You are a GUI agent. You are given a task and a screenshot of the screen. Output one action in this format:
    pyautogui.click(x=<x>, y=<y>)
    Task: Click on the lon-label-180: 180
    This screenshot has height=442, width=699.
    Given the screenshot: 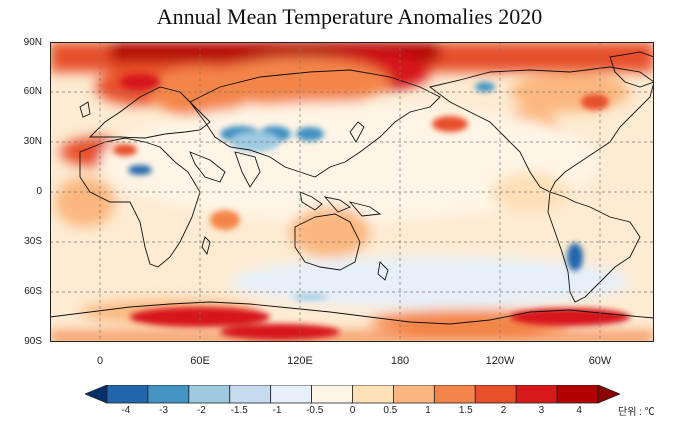 What is the action you would take?
    pyautogui.click(x=400, y=361)
    